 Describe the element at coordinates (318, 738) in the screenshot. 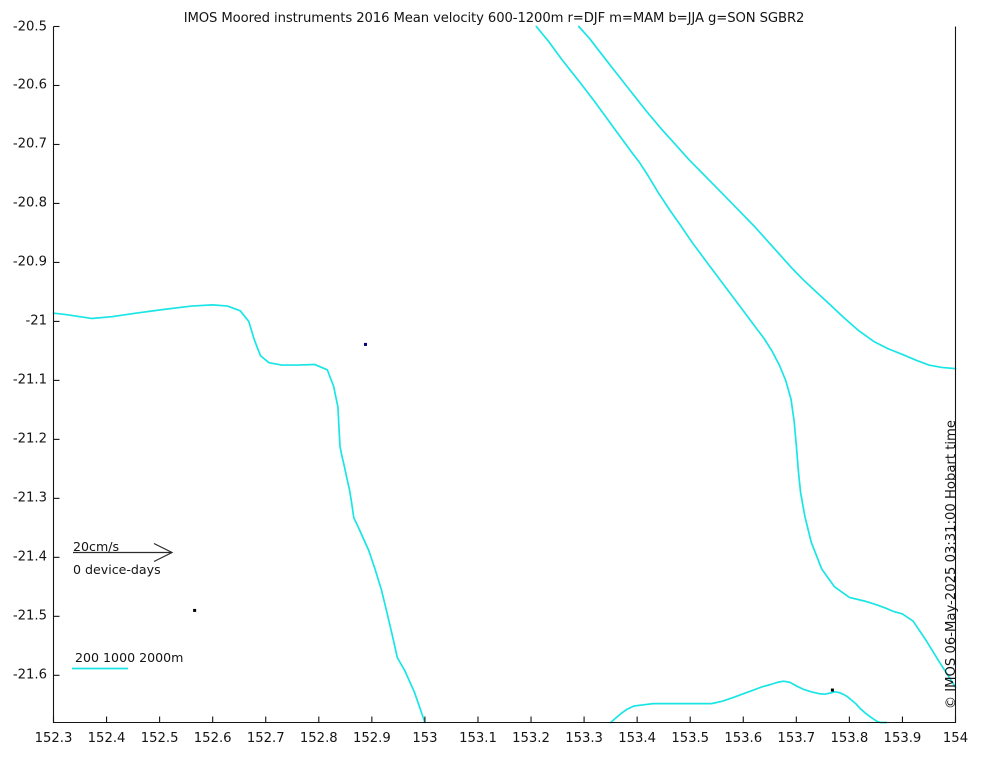

I see `x-axis-tick-label: 152.8` at that location.